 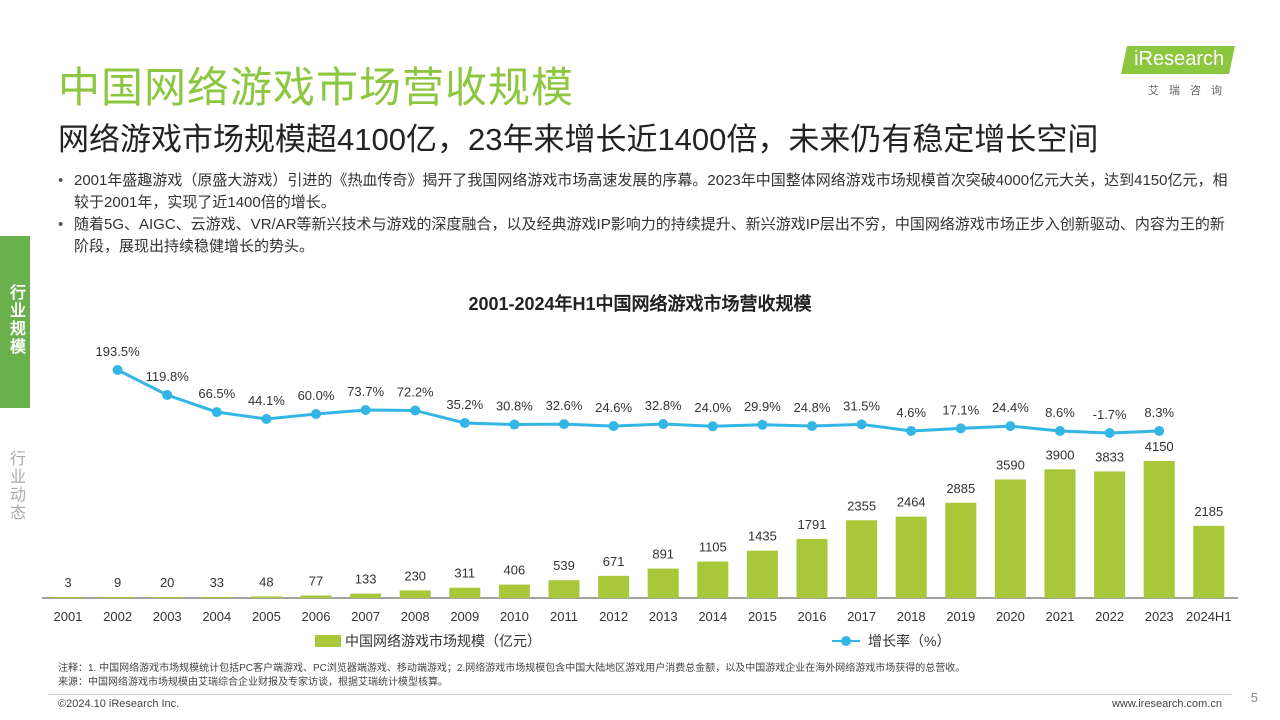 I want to click on growth-value-label: 24.6%, so click(x=613, y=407).